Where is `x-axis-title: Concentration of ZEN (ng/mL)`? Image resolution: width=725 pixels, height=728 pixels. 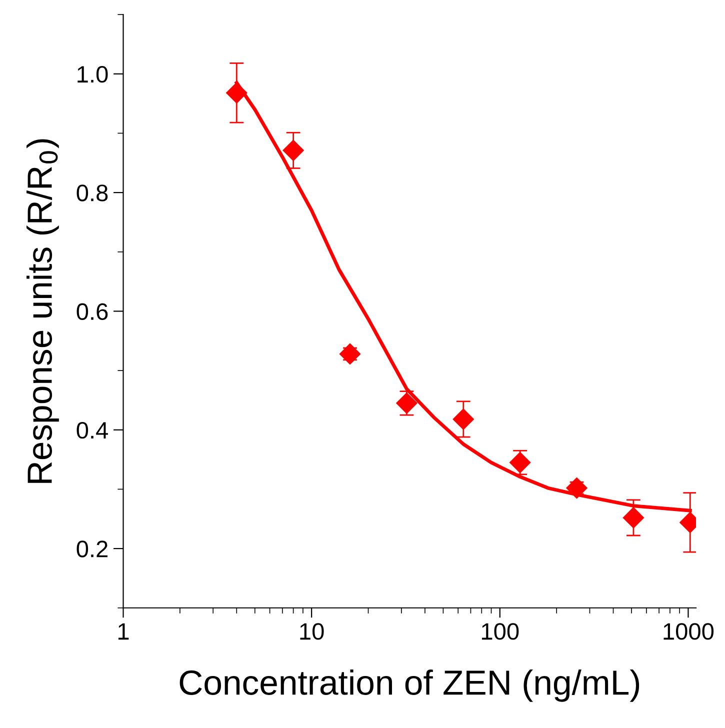
x-axis-title: Concentration of ZEN (ng/mL) is located at coordinates (410, 685).